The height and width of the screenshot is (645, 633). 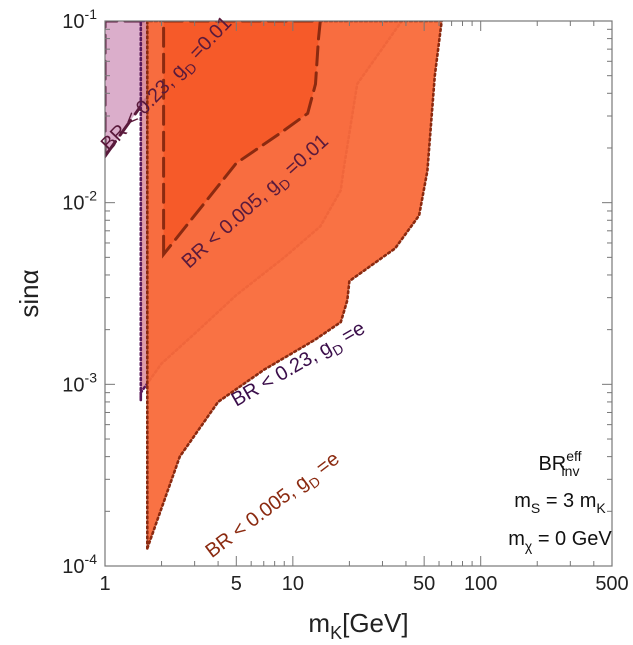 What do you see at coordinates (560, 541) in the screenshot?
I see `annotation-line-2: mχ = 0 GeV` at bounding box center [560, 541].